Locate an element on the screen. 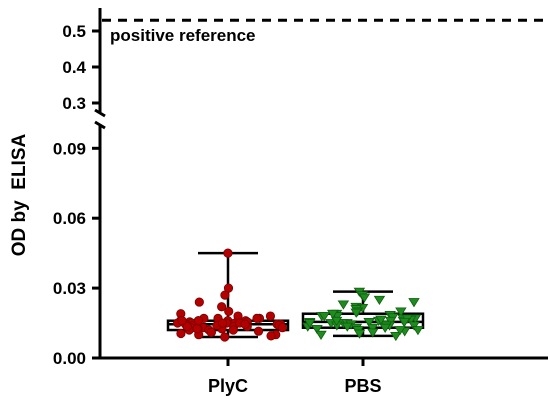  y-axis-title: OD by ELISA is located at coordinates (19, 194).